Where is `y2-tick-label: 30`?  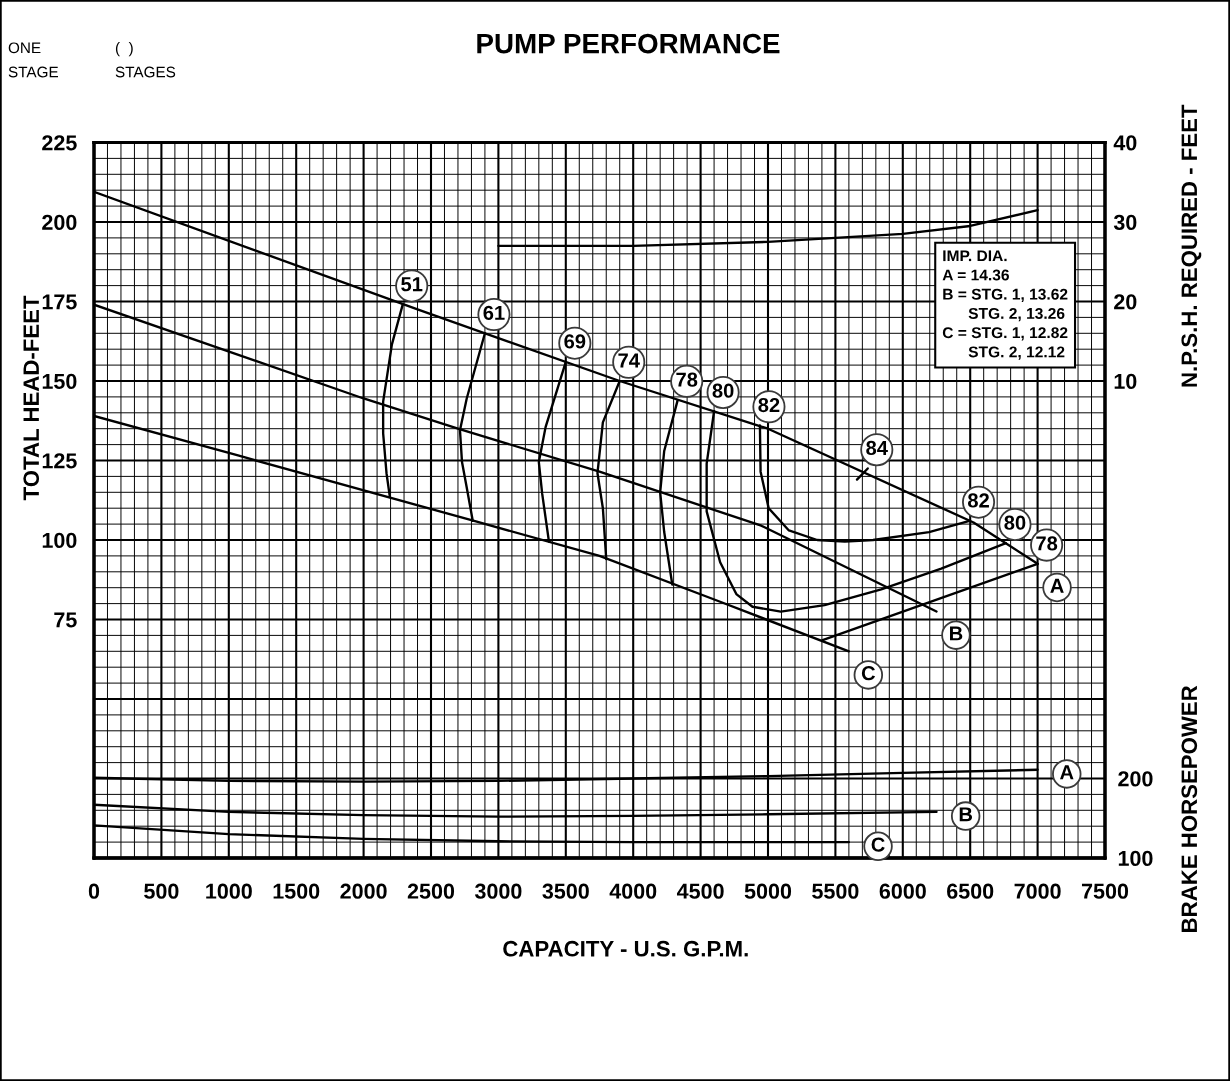 y2-tick-label: 30 is located at coordinates (1125, 222).